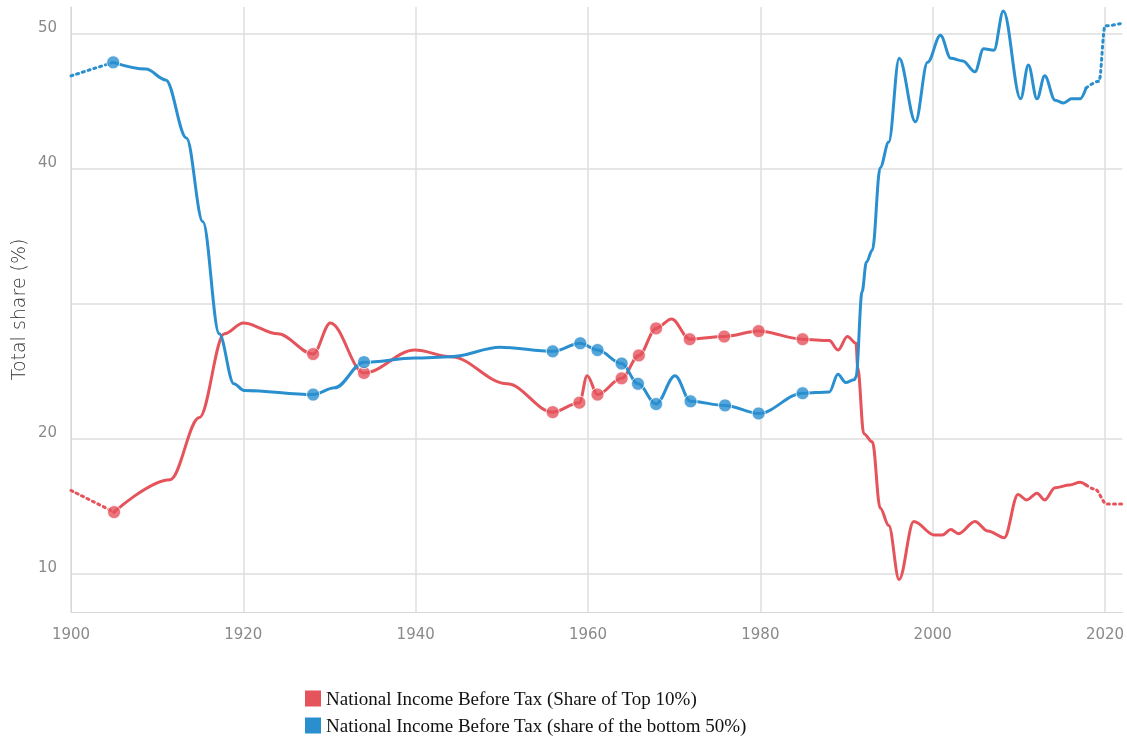 This screenshot has height=740, width=1127. Describe the element at coordinates (71, 633) in the screenshot. I see `x-tick-label: 1900` at that location.